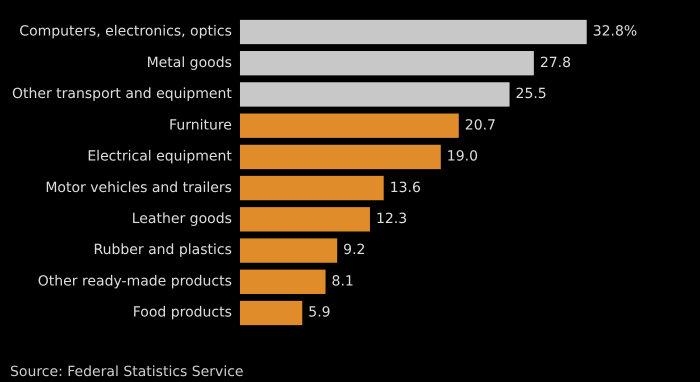 The width and height of the screenshot is (700, 382). What do you see at coordinates (189, 62) in the screenshot?
I see `y-tick-label: Metal goods` at bounding box center [189, 62].